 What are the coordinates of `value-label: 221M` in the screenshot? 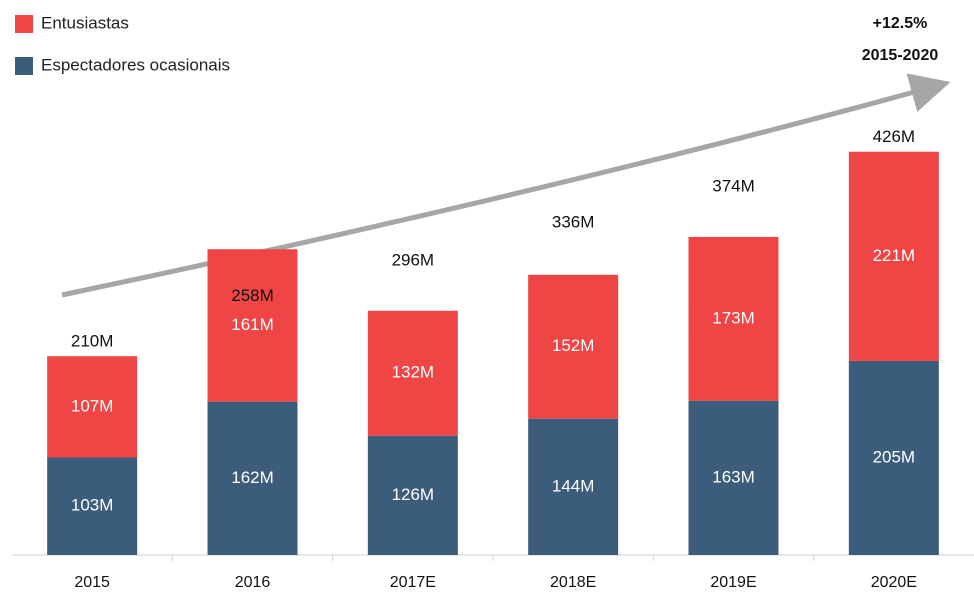 It's located at (894, 255).